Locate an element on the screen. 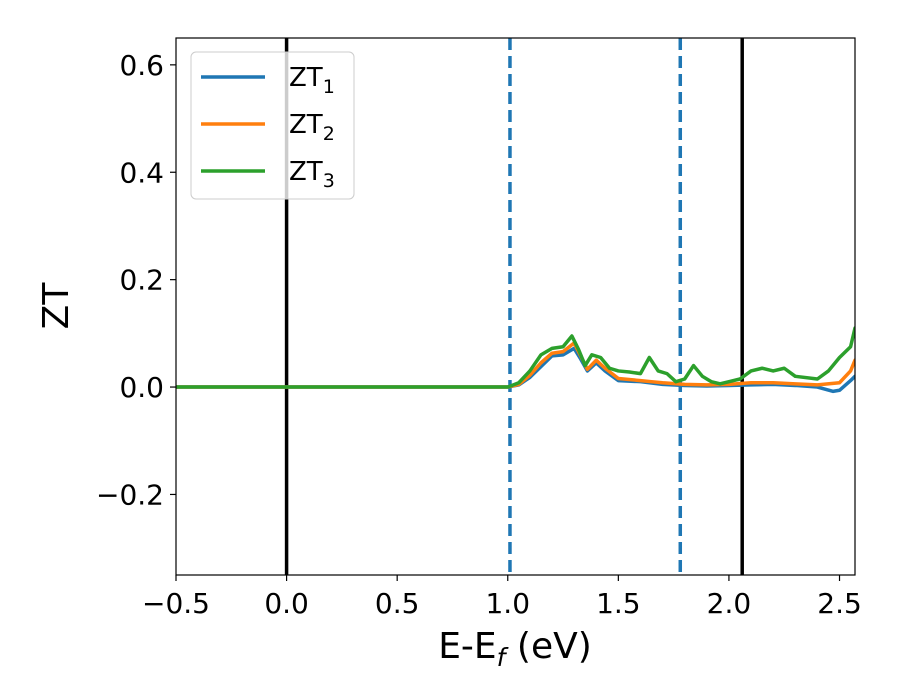  x-tick-label: 0.5 is located at coordinates (397, 603).